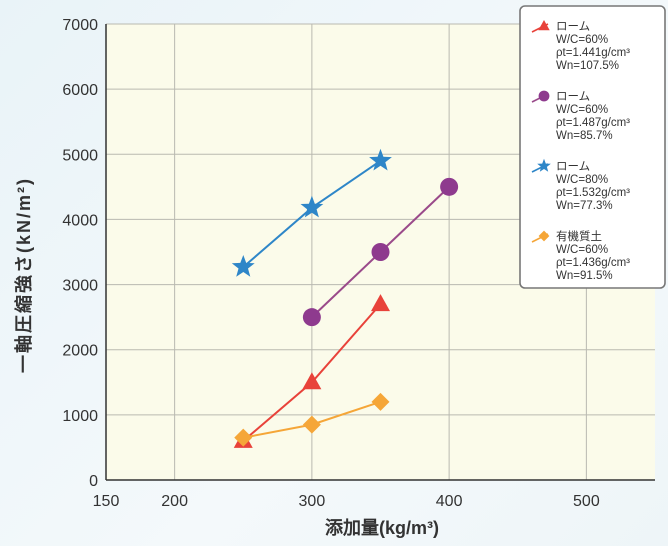  I want to click on y-tick-label: 3000, so click(80, 286).